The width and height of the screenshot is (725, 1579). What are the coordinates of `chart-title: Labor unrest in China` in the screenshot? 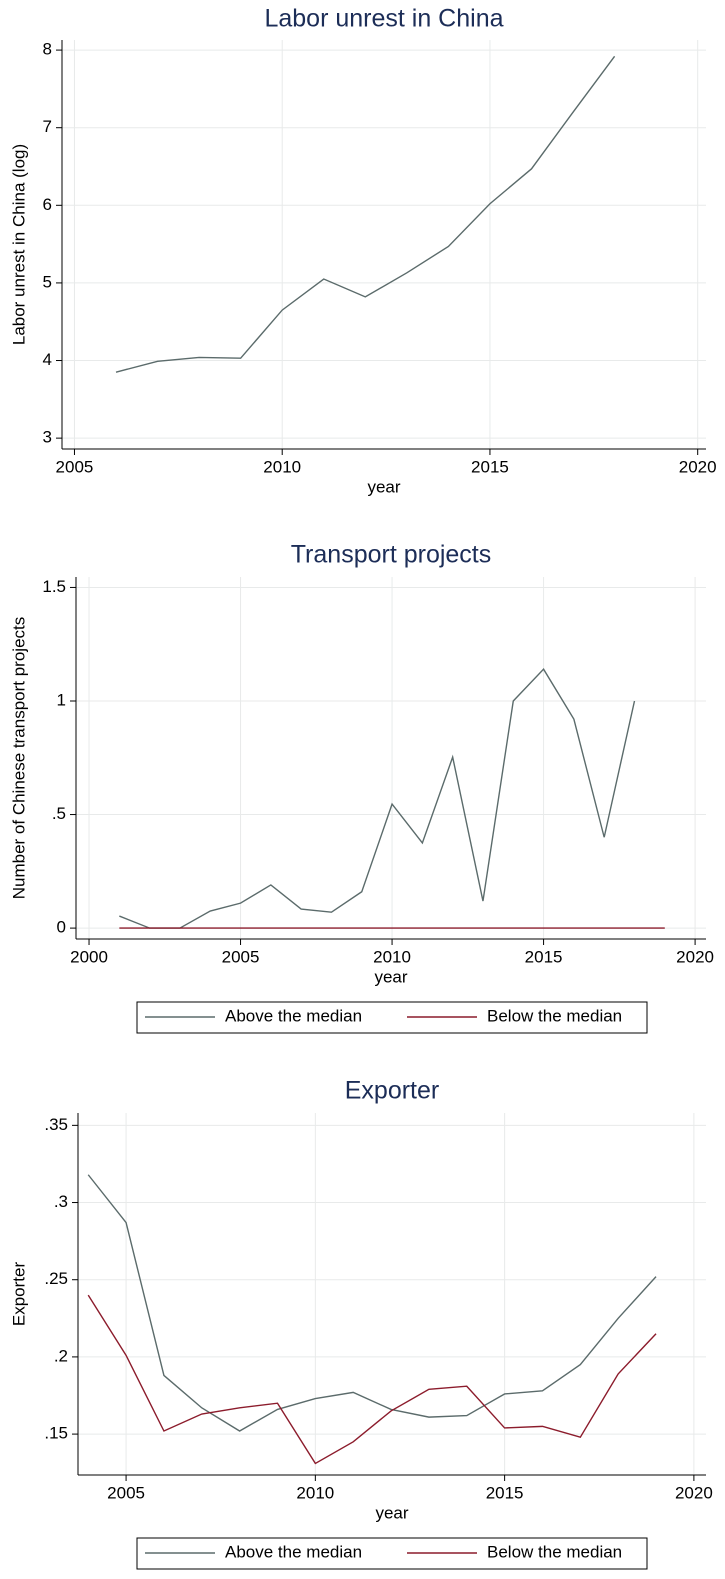 It's located at (383, 19).